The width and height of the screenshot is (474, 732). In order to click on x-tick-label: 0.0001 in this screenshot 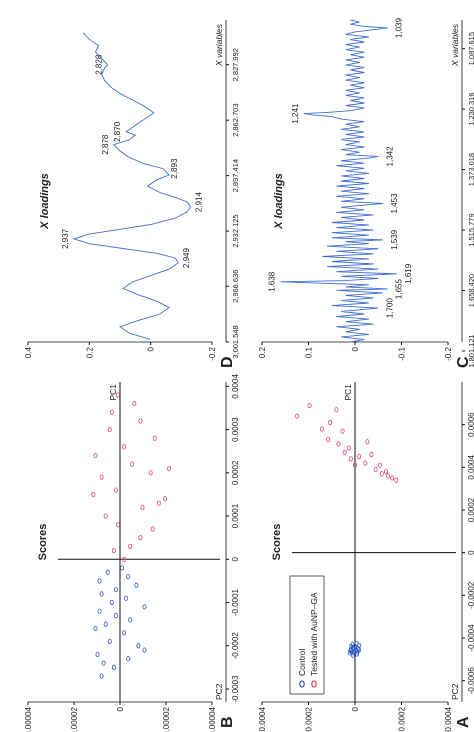, I will do `click(235, 515)`.